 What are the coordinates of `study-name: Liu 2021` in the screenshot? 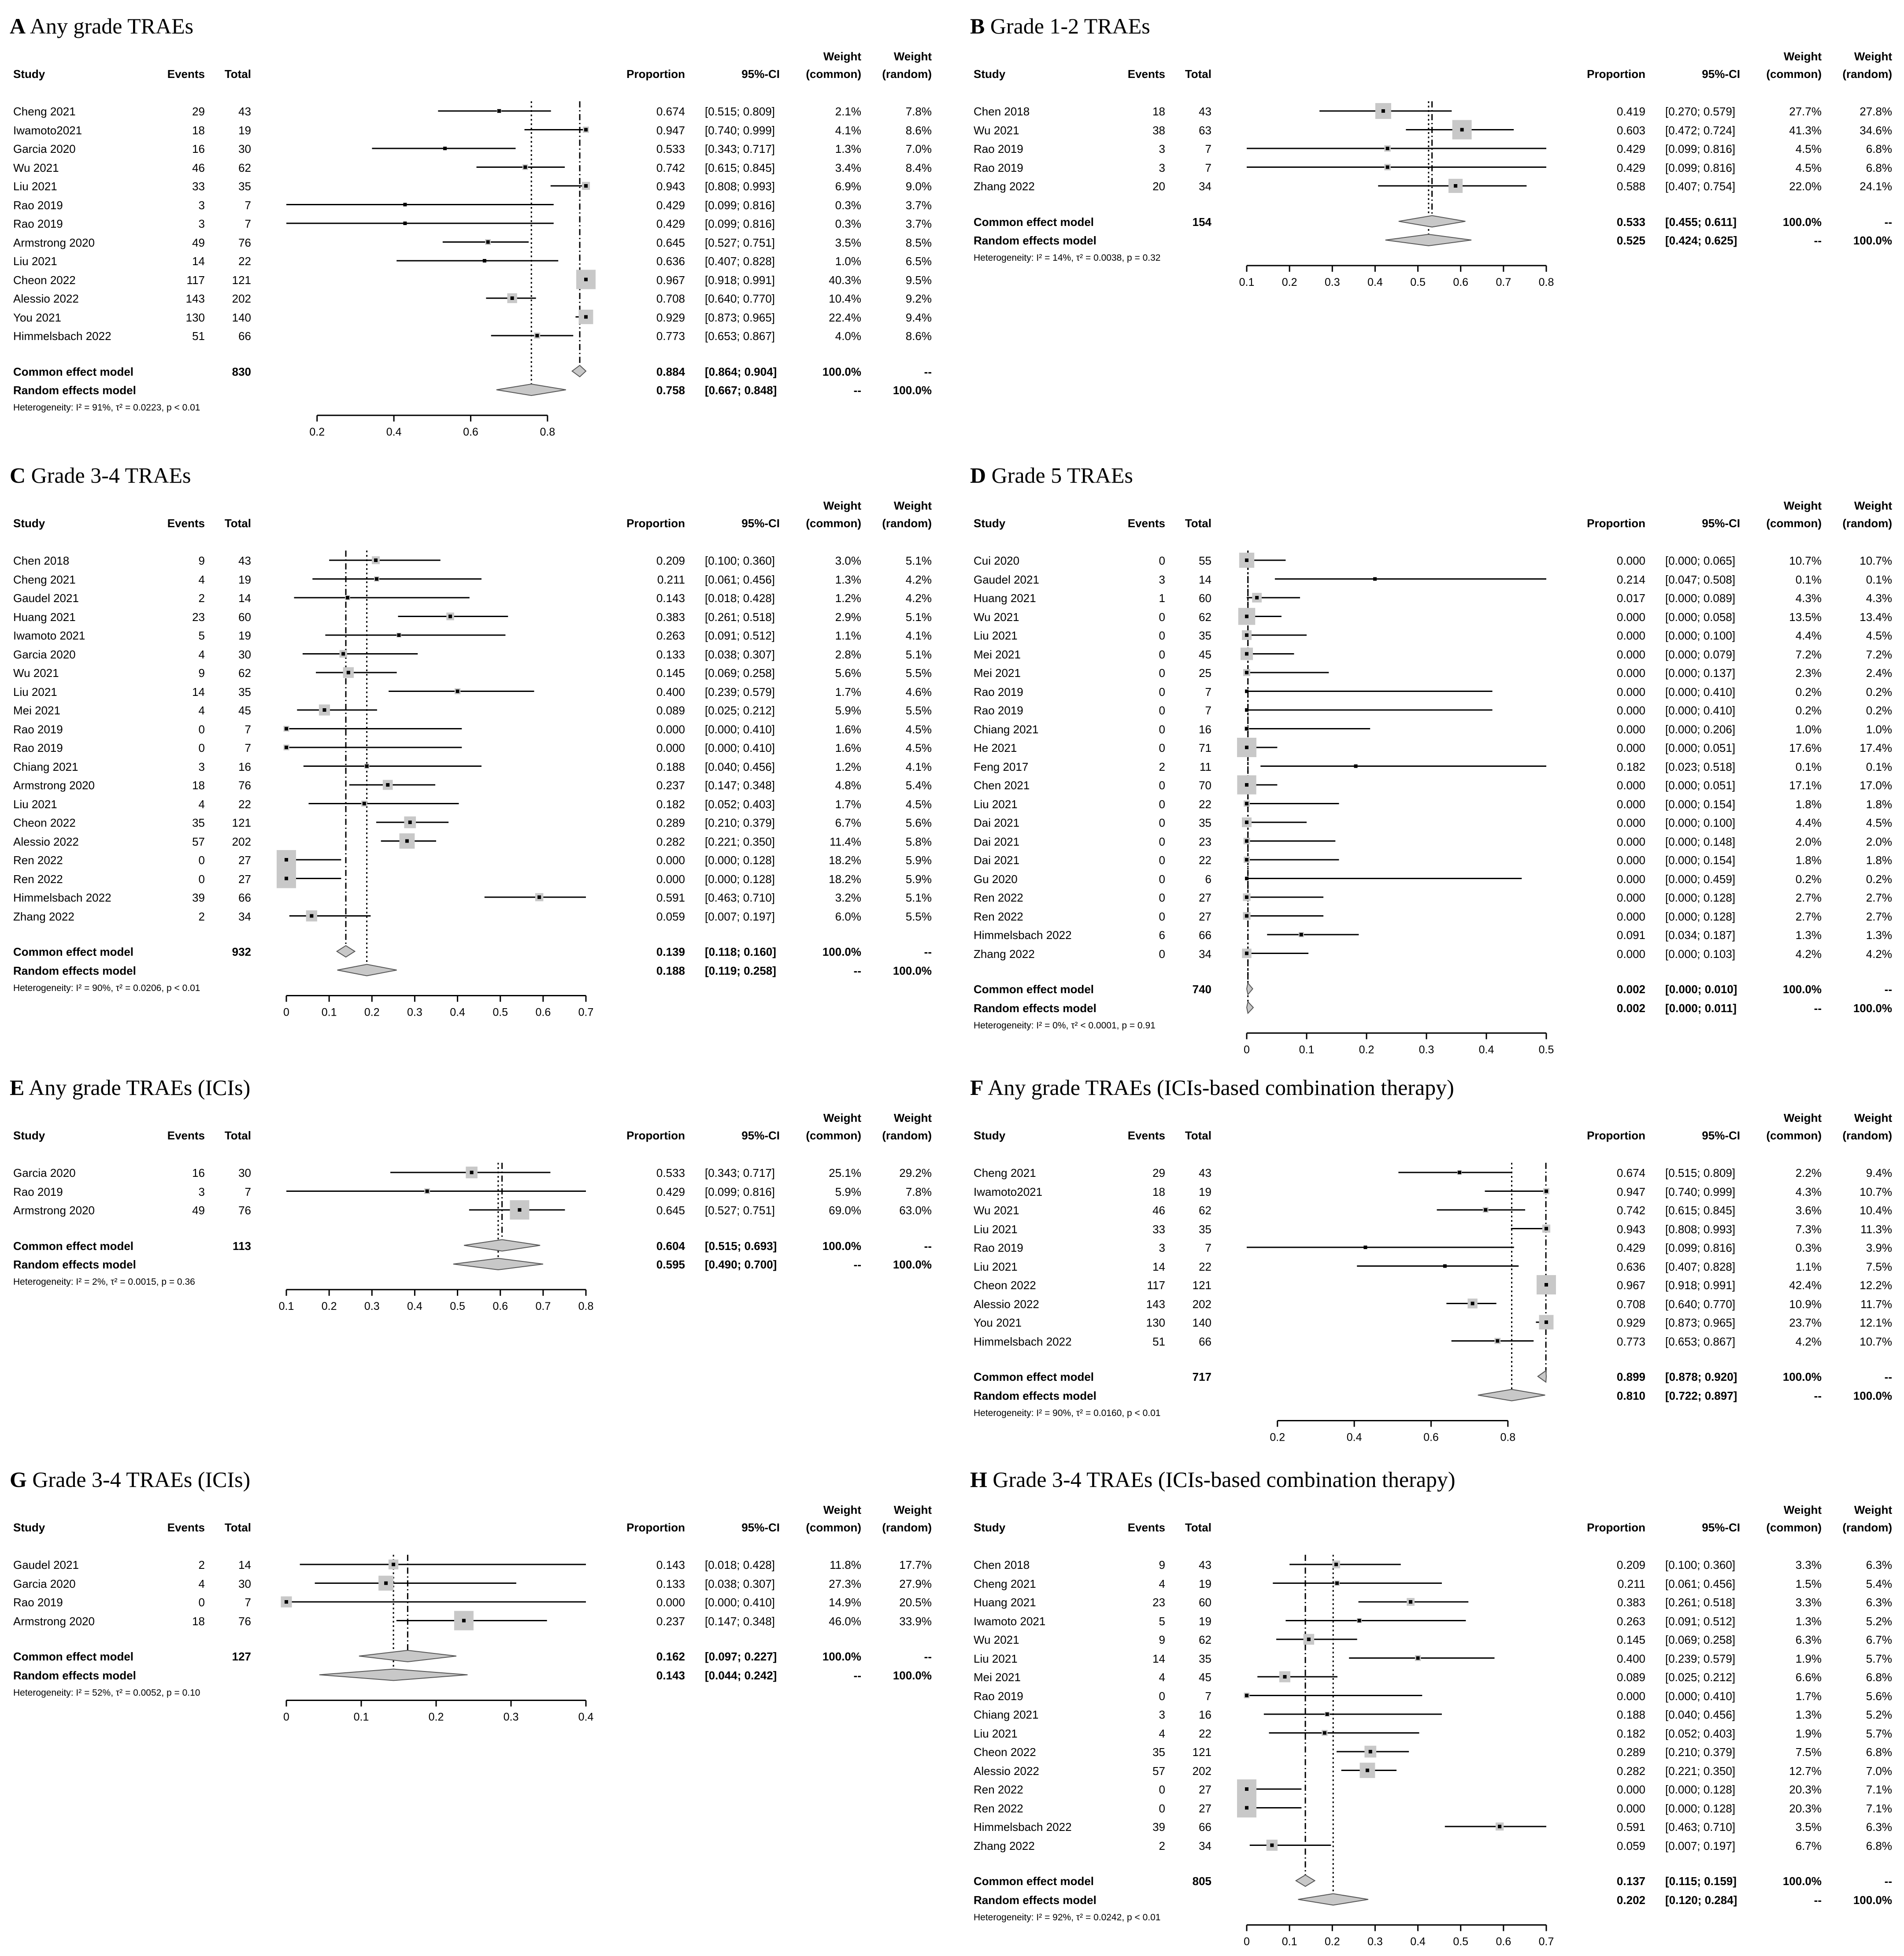 It's located at (996, 1733).